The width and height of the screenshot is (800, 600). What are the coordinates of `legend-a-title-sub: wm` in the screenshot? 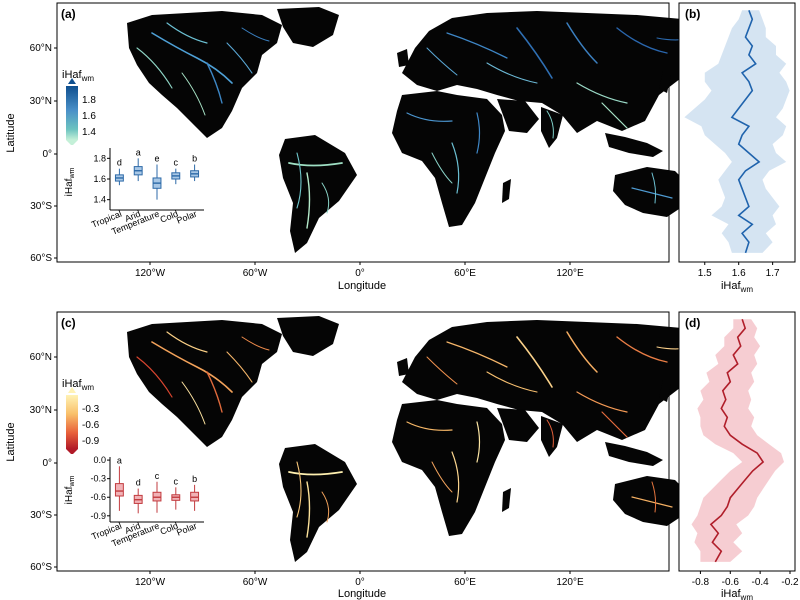 It's located at (88, 78).